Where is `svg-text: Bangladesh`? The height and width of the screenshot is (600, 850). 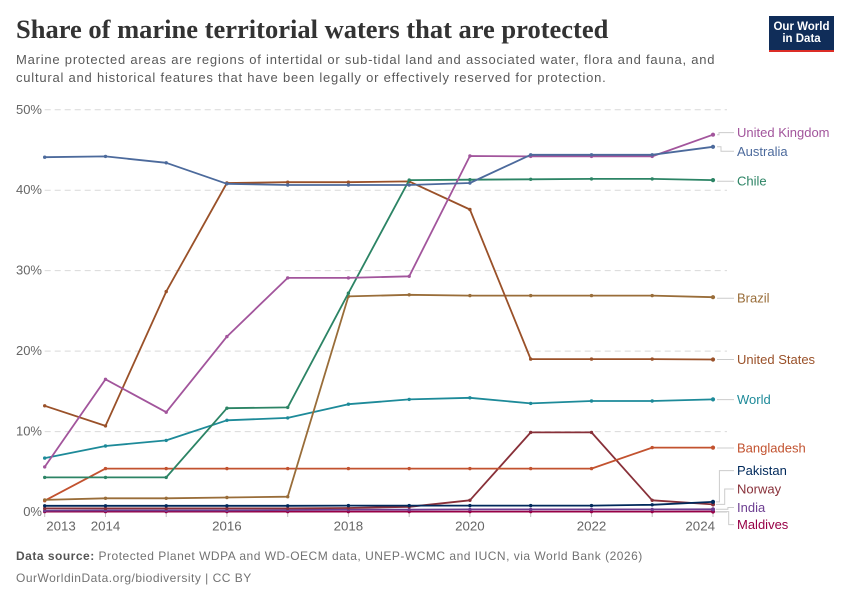
svg-text: Bangladesh is located at coordinates (771, 448).